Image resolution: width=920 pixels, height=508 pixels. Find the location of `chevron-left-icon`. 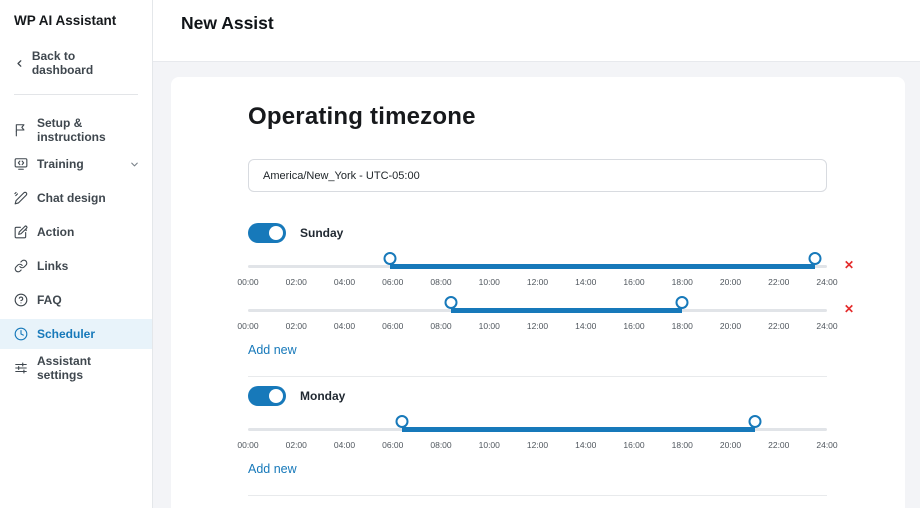

chevron-left-icon is located at coordinates (19, 63).